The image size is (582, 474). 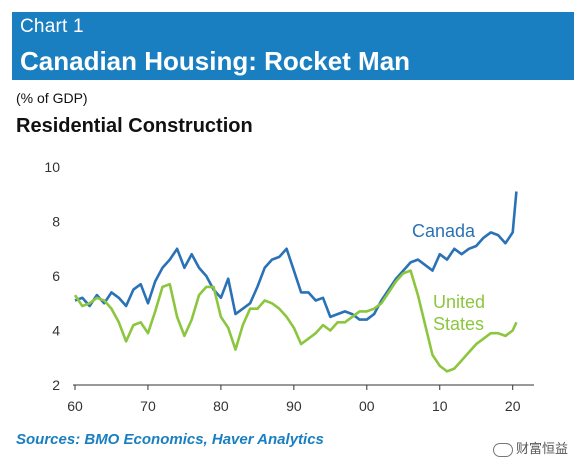 I want to click on chart-title: Canadian Housing: Rocket Man, so click(x=215, y=61).